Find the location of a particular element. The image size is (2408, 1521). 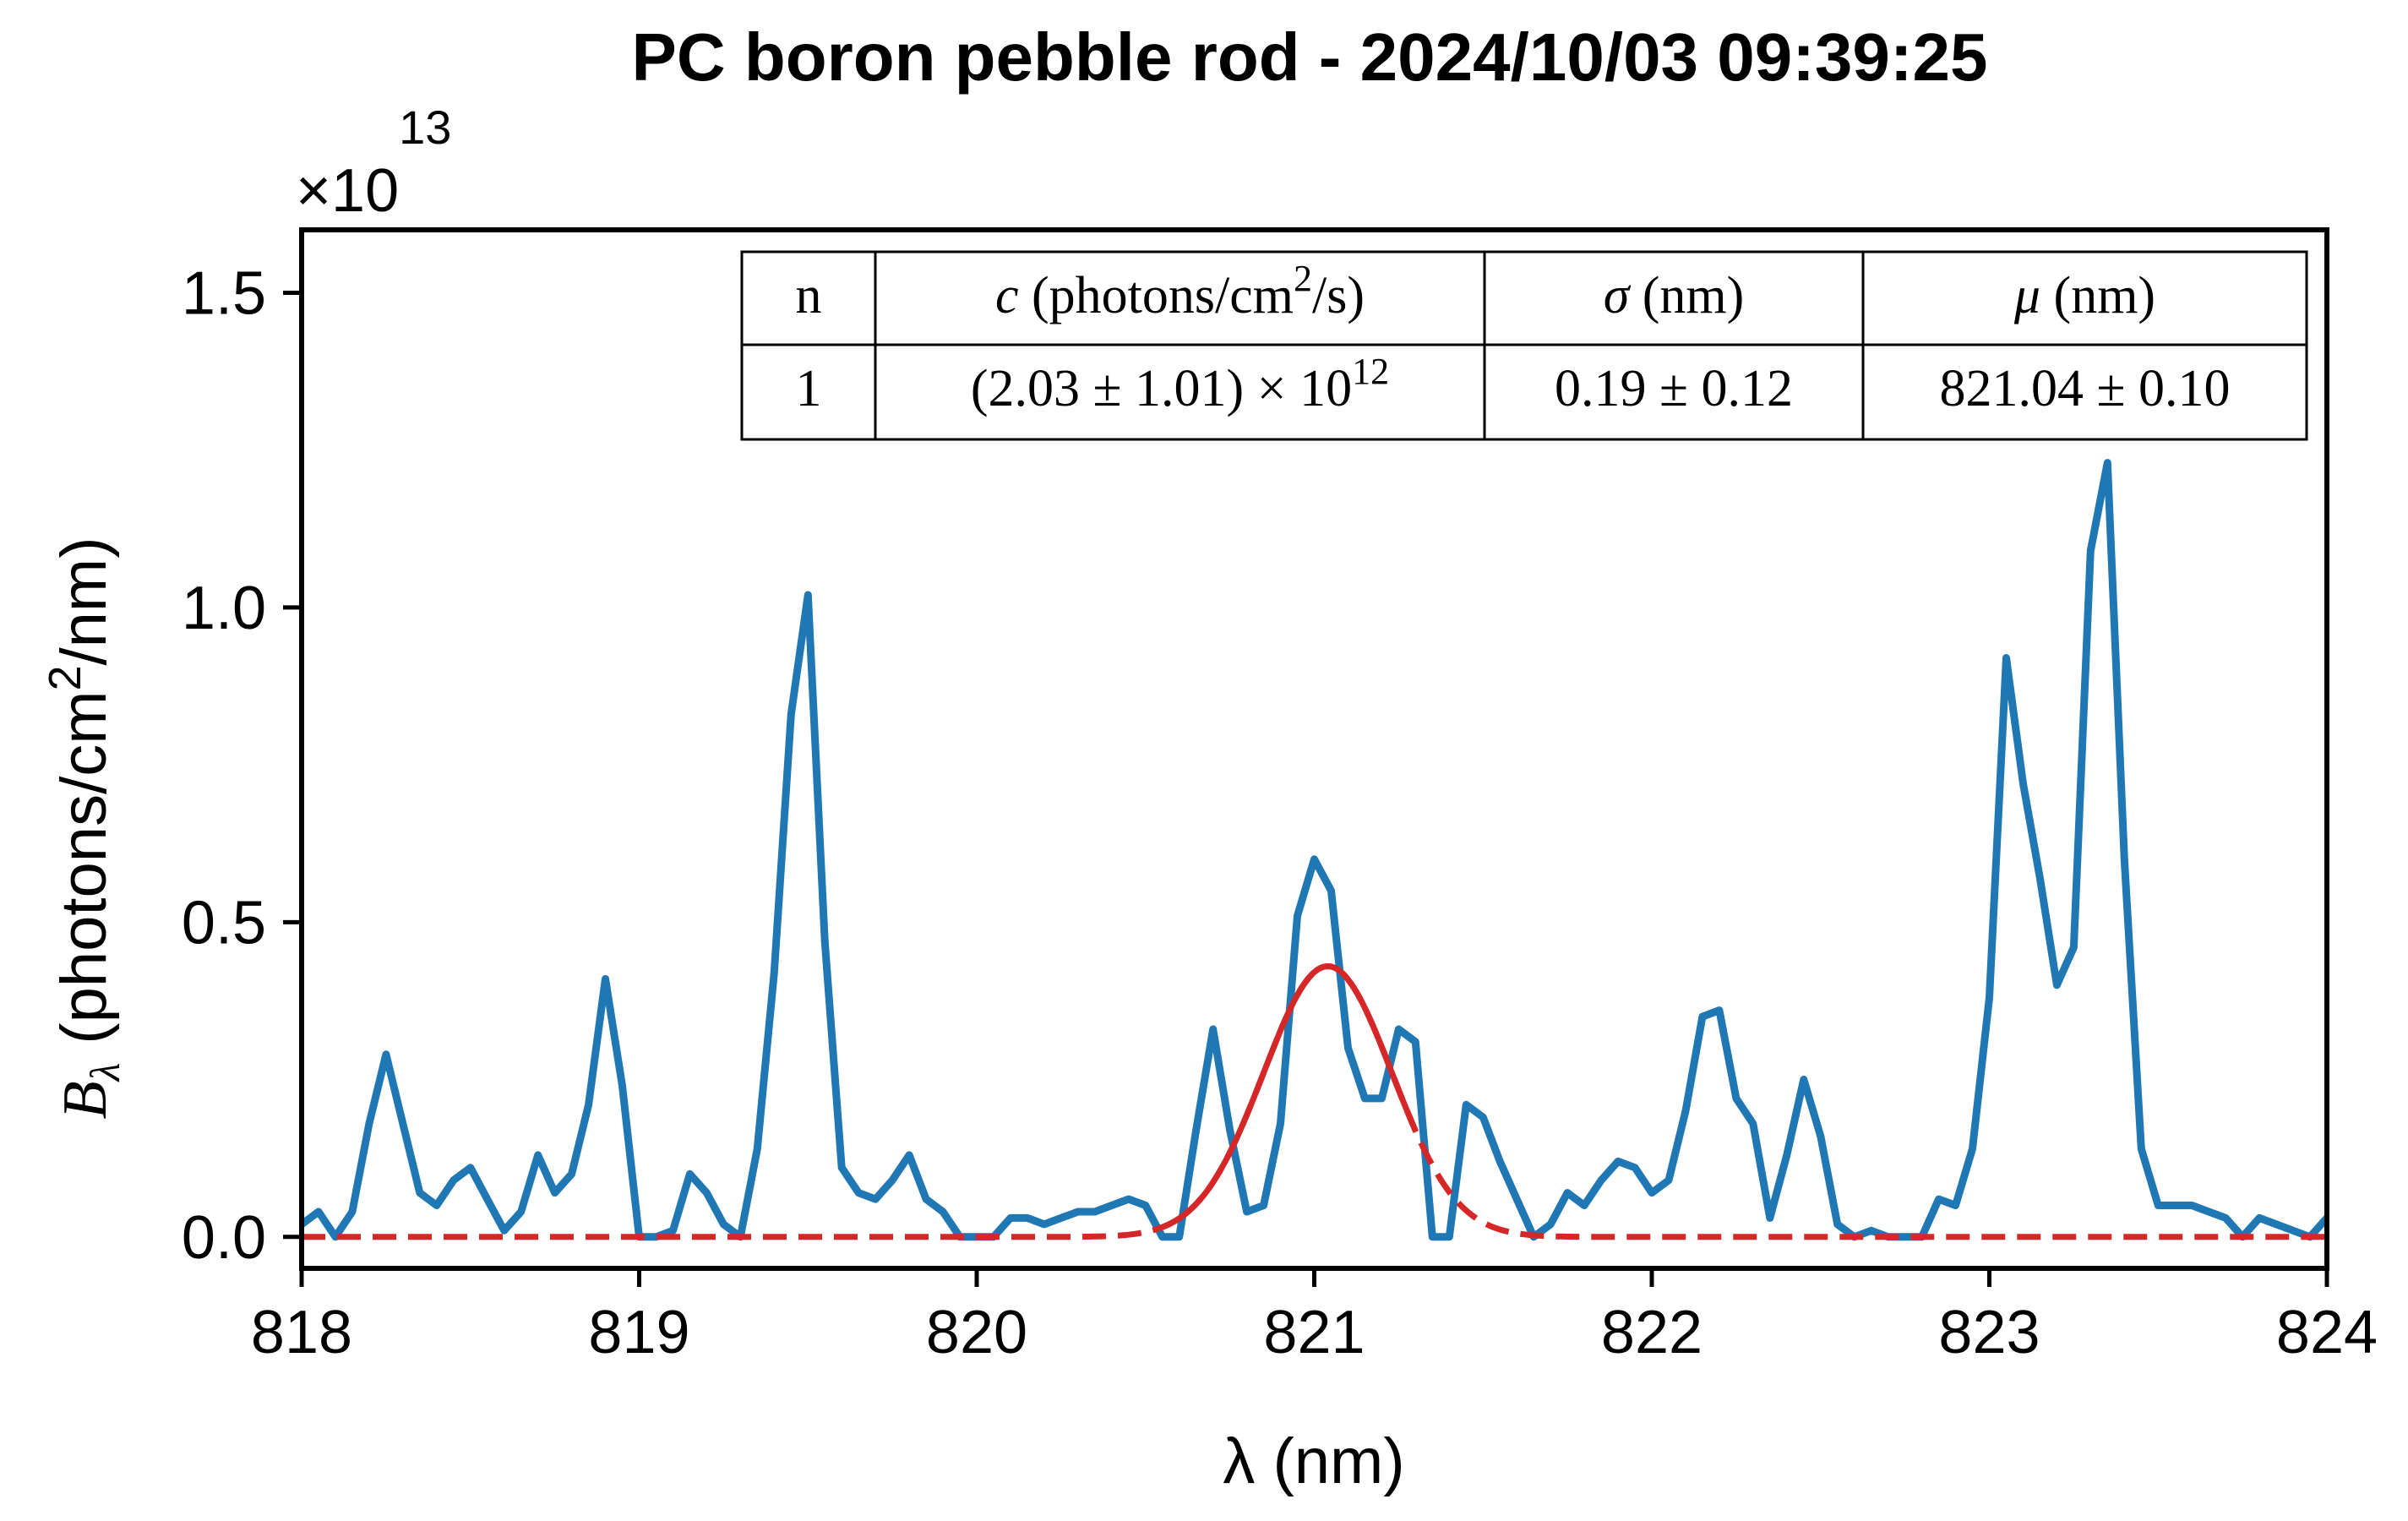

y-tick-label: 1.5 is located at coordinates (224, 293).